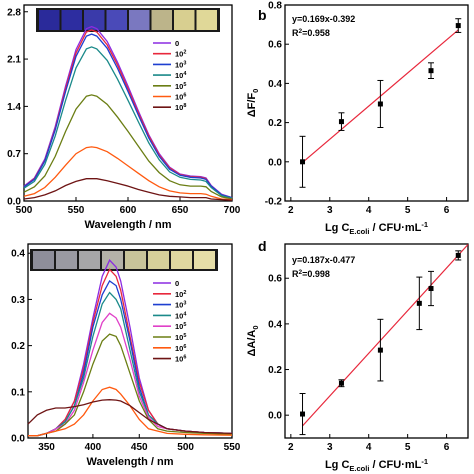  I want to click on fit-equation: y=0.187x-0.477, so click(323, 260).